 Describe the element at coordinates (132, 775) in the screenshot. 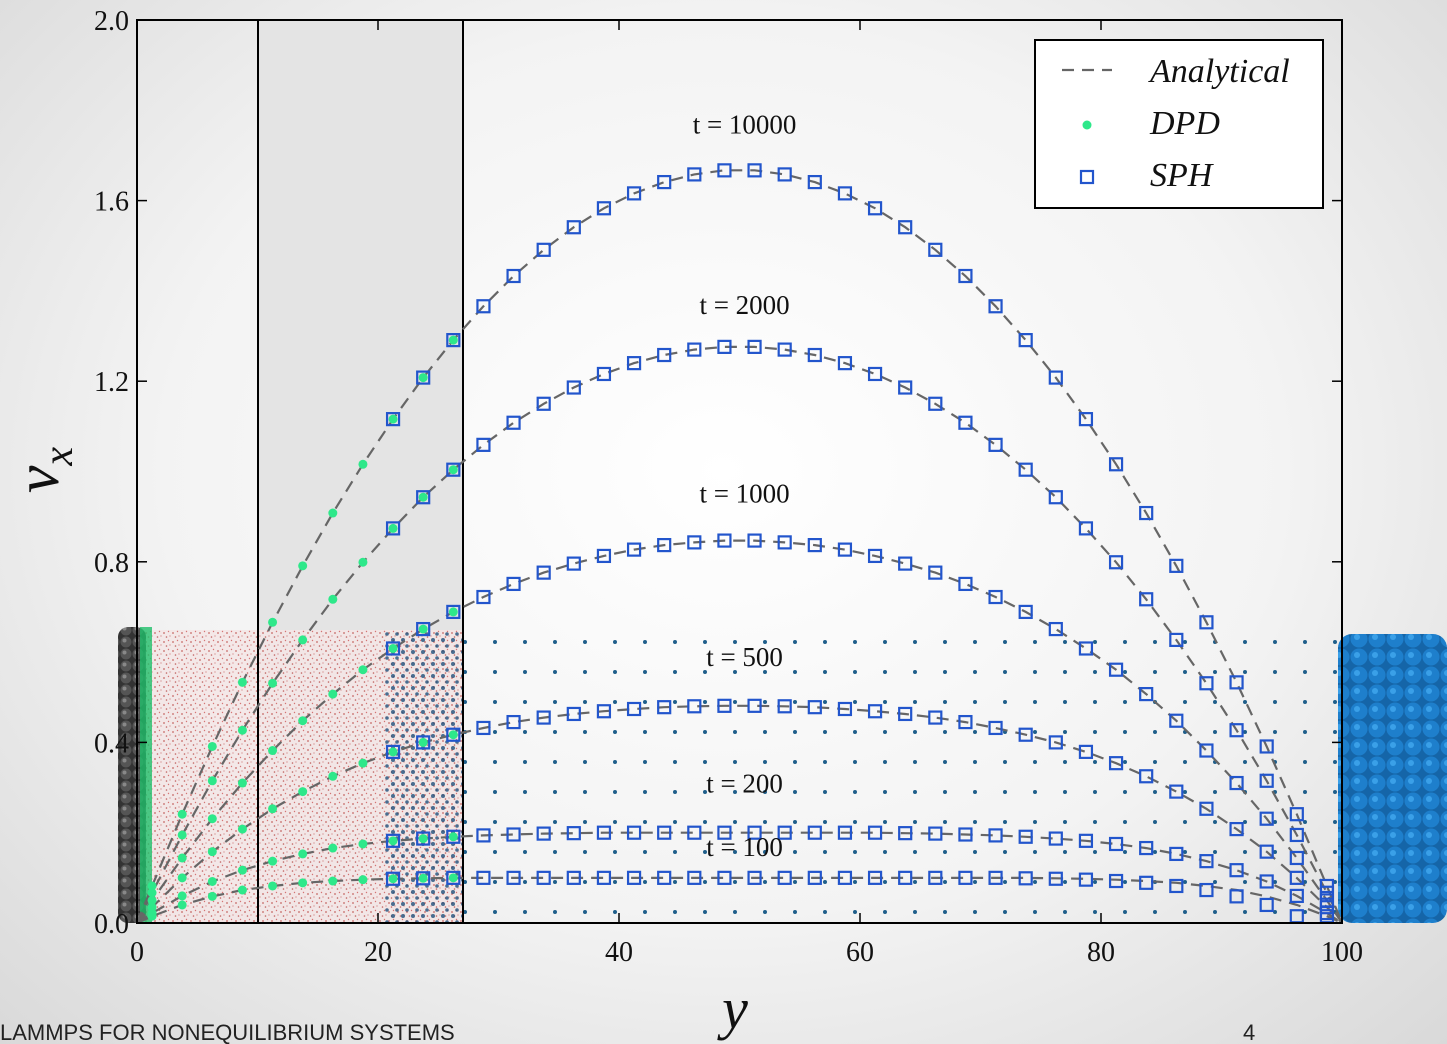

I see `left-wall` at that location.